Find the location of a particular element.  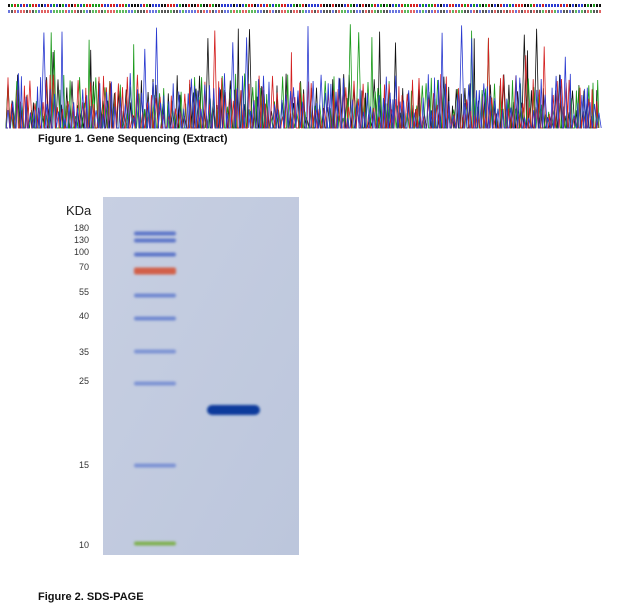

gel-bands is located at coordinates (197, 388).